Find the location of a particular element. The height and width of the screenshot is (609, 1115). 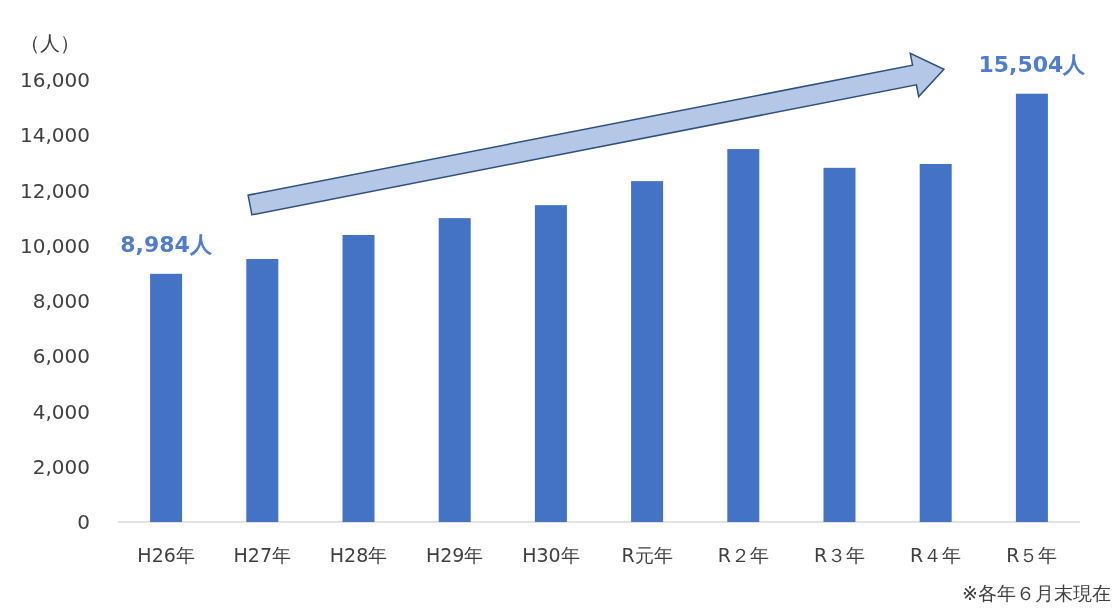

x-tick-label: H28年 is located at coordinates (358, 555).